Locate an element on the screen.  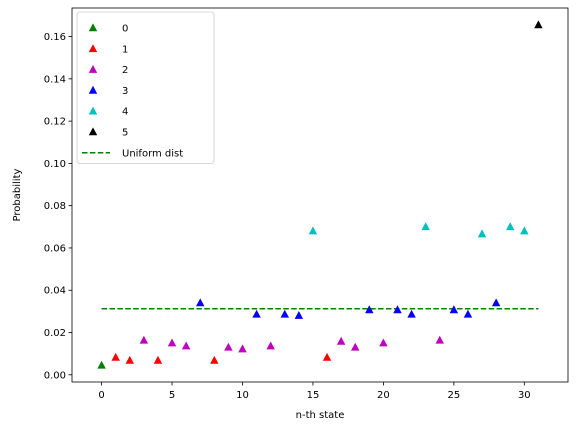
y-tick-label: 0.10 is located at coordinates (55, 164).